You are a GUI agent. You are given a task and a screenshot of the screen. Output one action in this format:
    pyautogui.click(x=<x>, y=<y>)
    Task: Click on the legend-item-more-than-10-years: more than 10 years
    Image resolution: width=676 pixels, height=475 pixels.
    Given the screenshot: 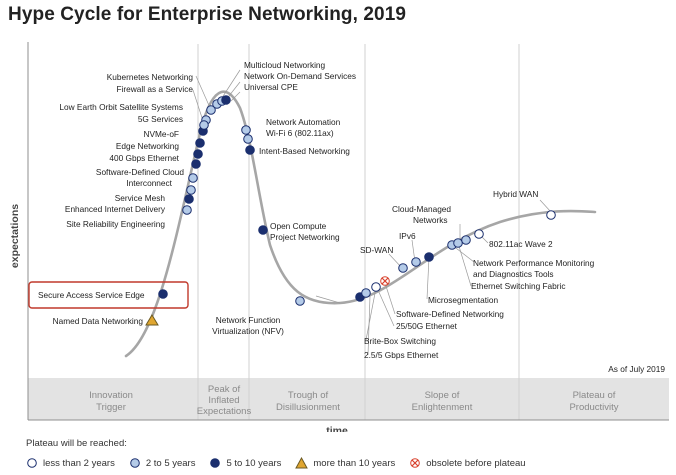 What is the action you would take?
    pyautogui.click(x=345, y=463)
    